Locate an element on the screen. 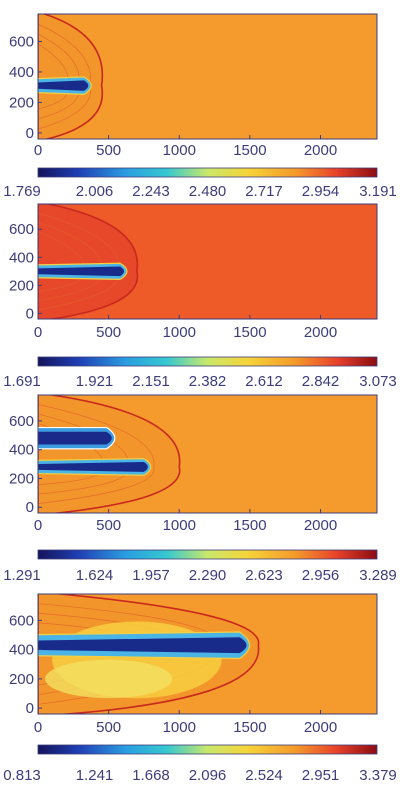  colorbar-tick-label: 2.951 is located at coordinates (321, 775).